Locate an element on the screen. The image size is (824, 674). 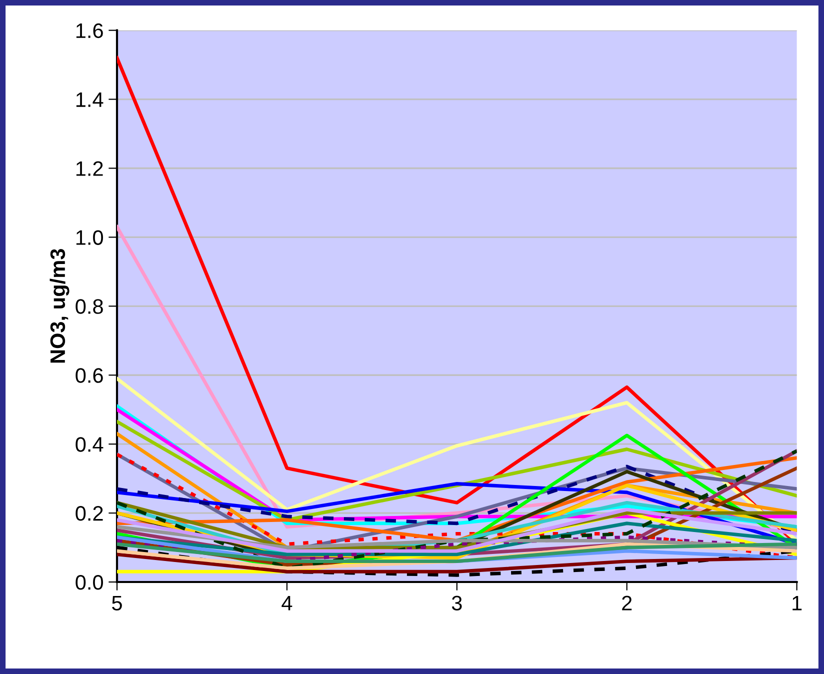
y-tick-label: 1.4 is located at coordinates (90, 99).